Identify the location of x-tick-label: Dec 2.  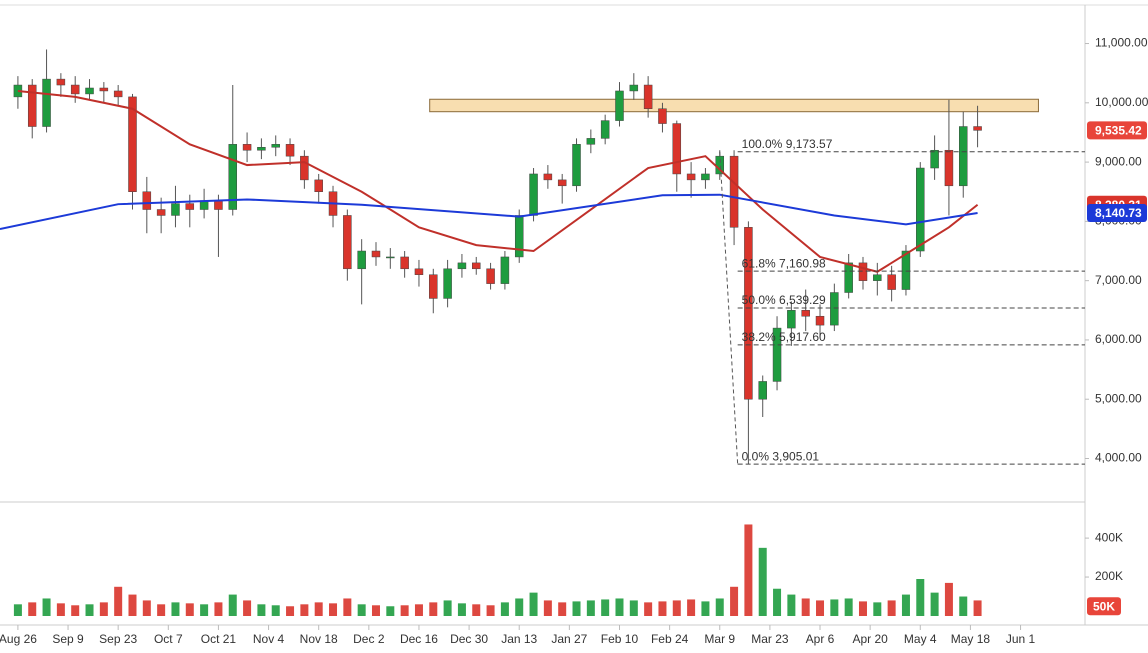
(369, 639).